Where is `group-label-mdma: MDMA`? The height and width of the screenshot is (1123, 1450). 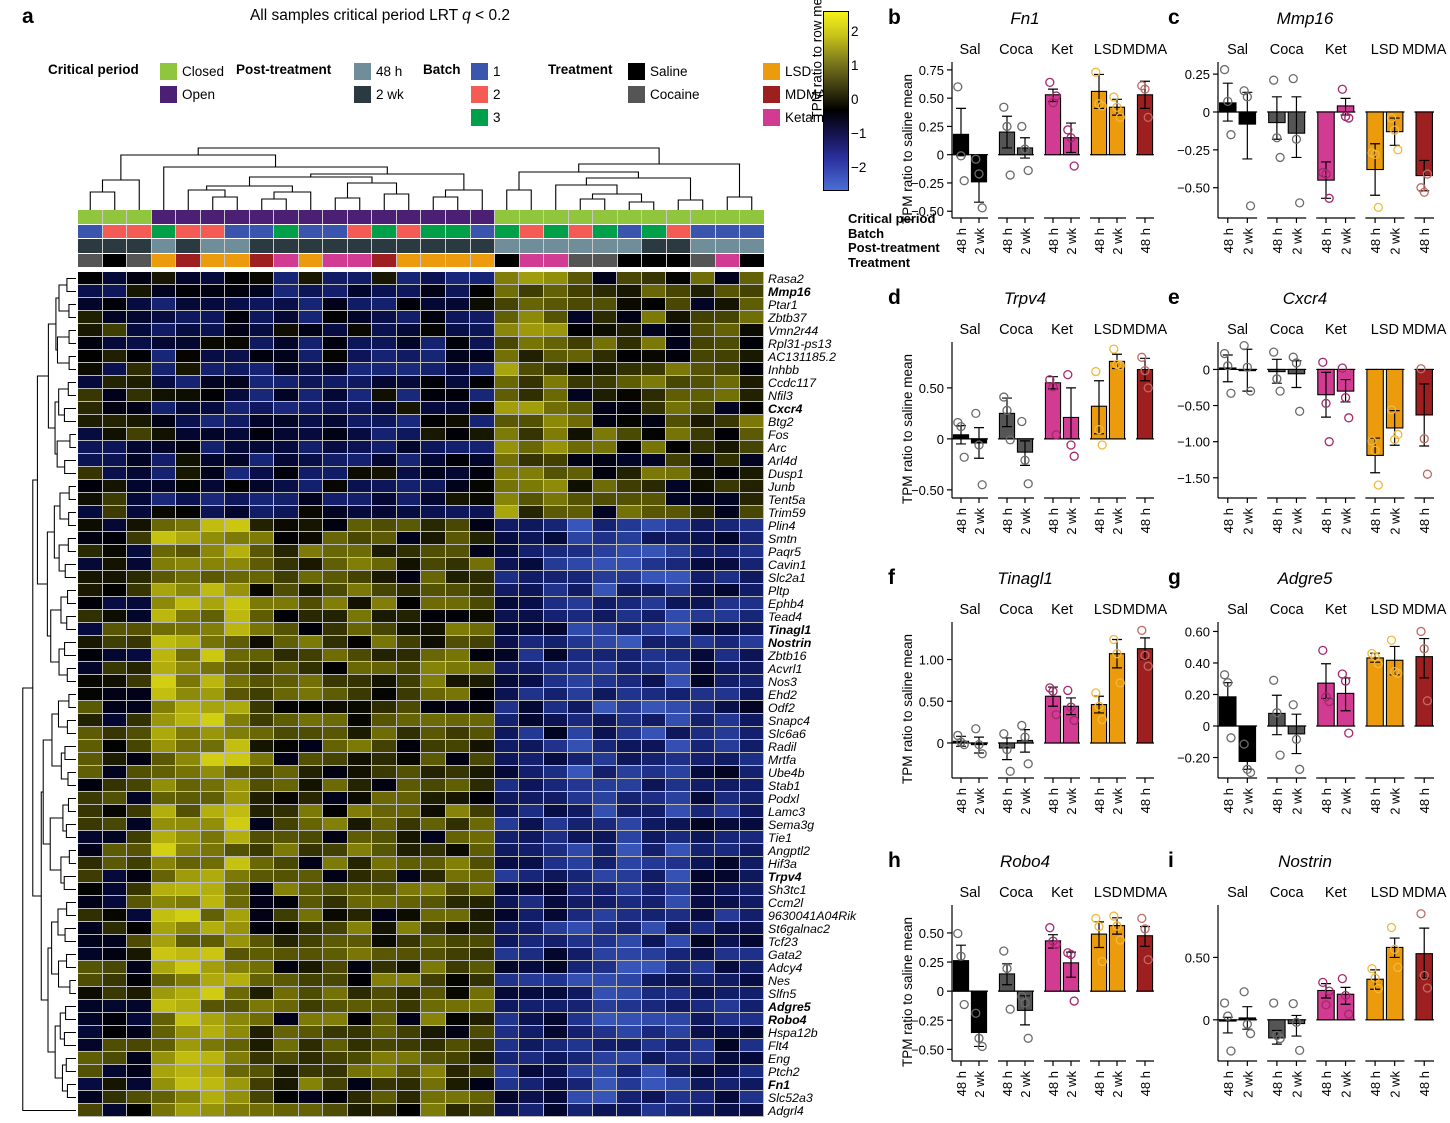 group-label-mdma: MDMA is located at coordinates (1145, 330).